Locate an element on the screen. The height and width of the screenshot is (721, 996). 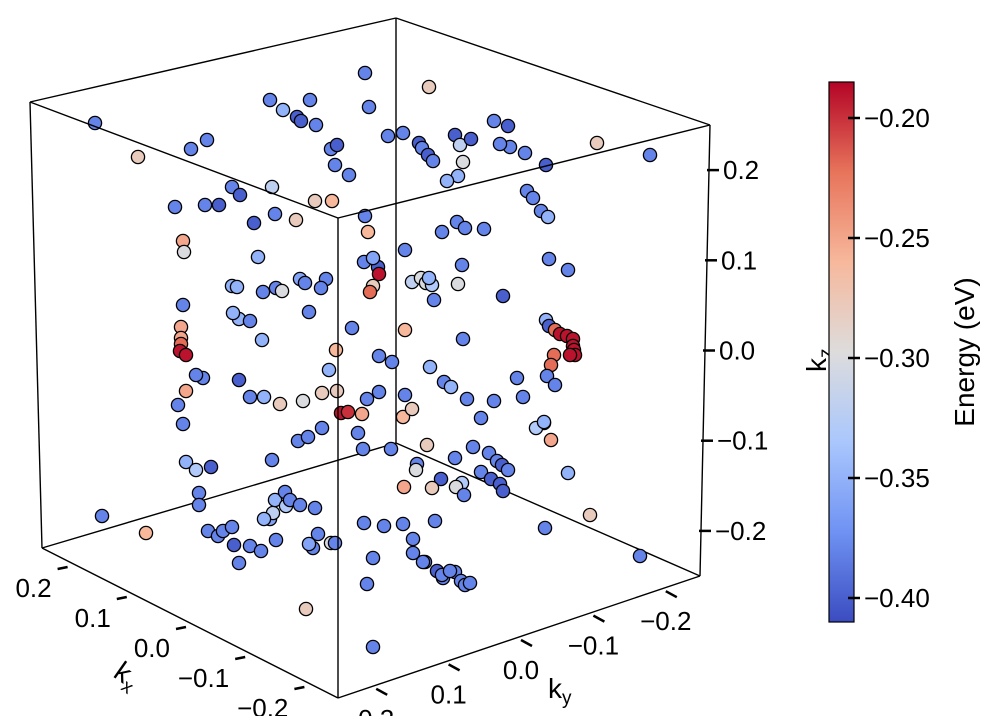
x-tick-label: −0.1 is located at coordinates (203, 678).